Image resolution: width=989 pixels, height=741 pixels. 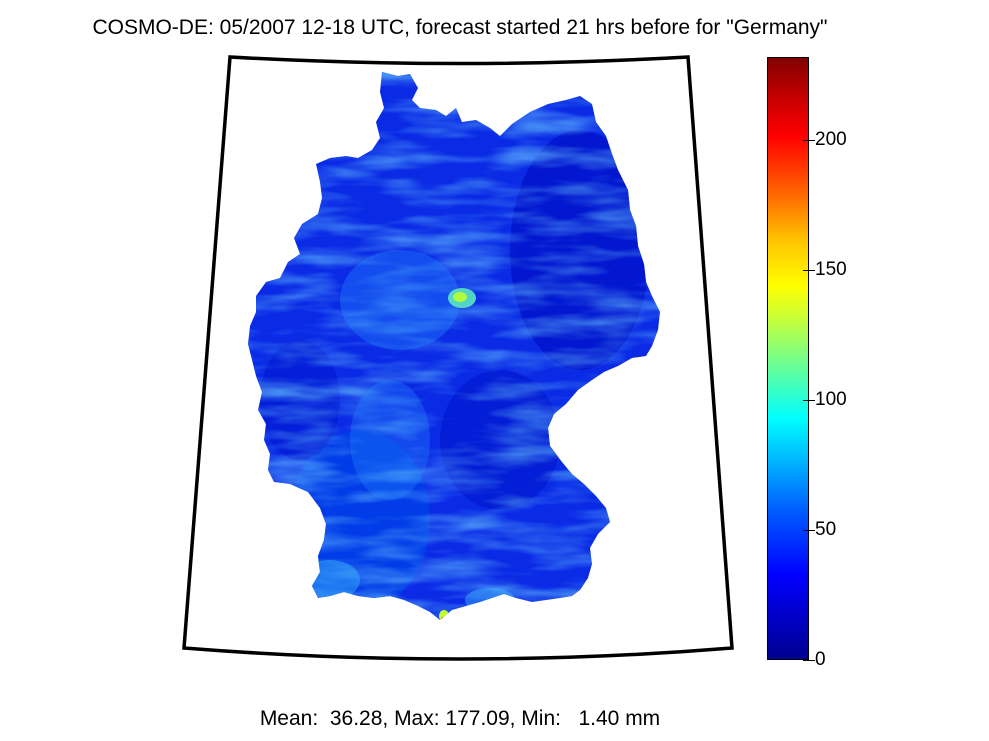 What do you see at coordinates (831, 269) in the screenshot?
I see `colorbar-tick-label: 150` at bounding box center [831, 269].